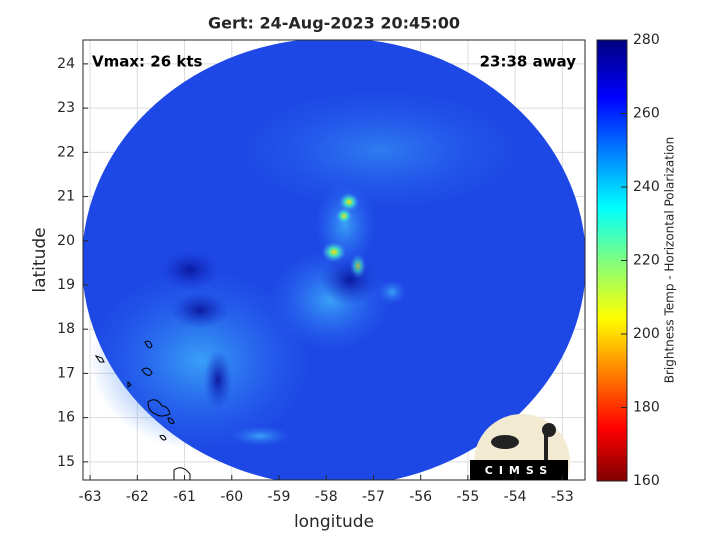 The height and width of the screenshot is (540, 720). What do you see at coordinates (66, 152) in the screenshot?
I see `y-tick-label: 22` at bounding box center [66, 152].